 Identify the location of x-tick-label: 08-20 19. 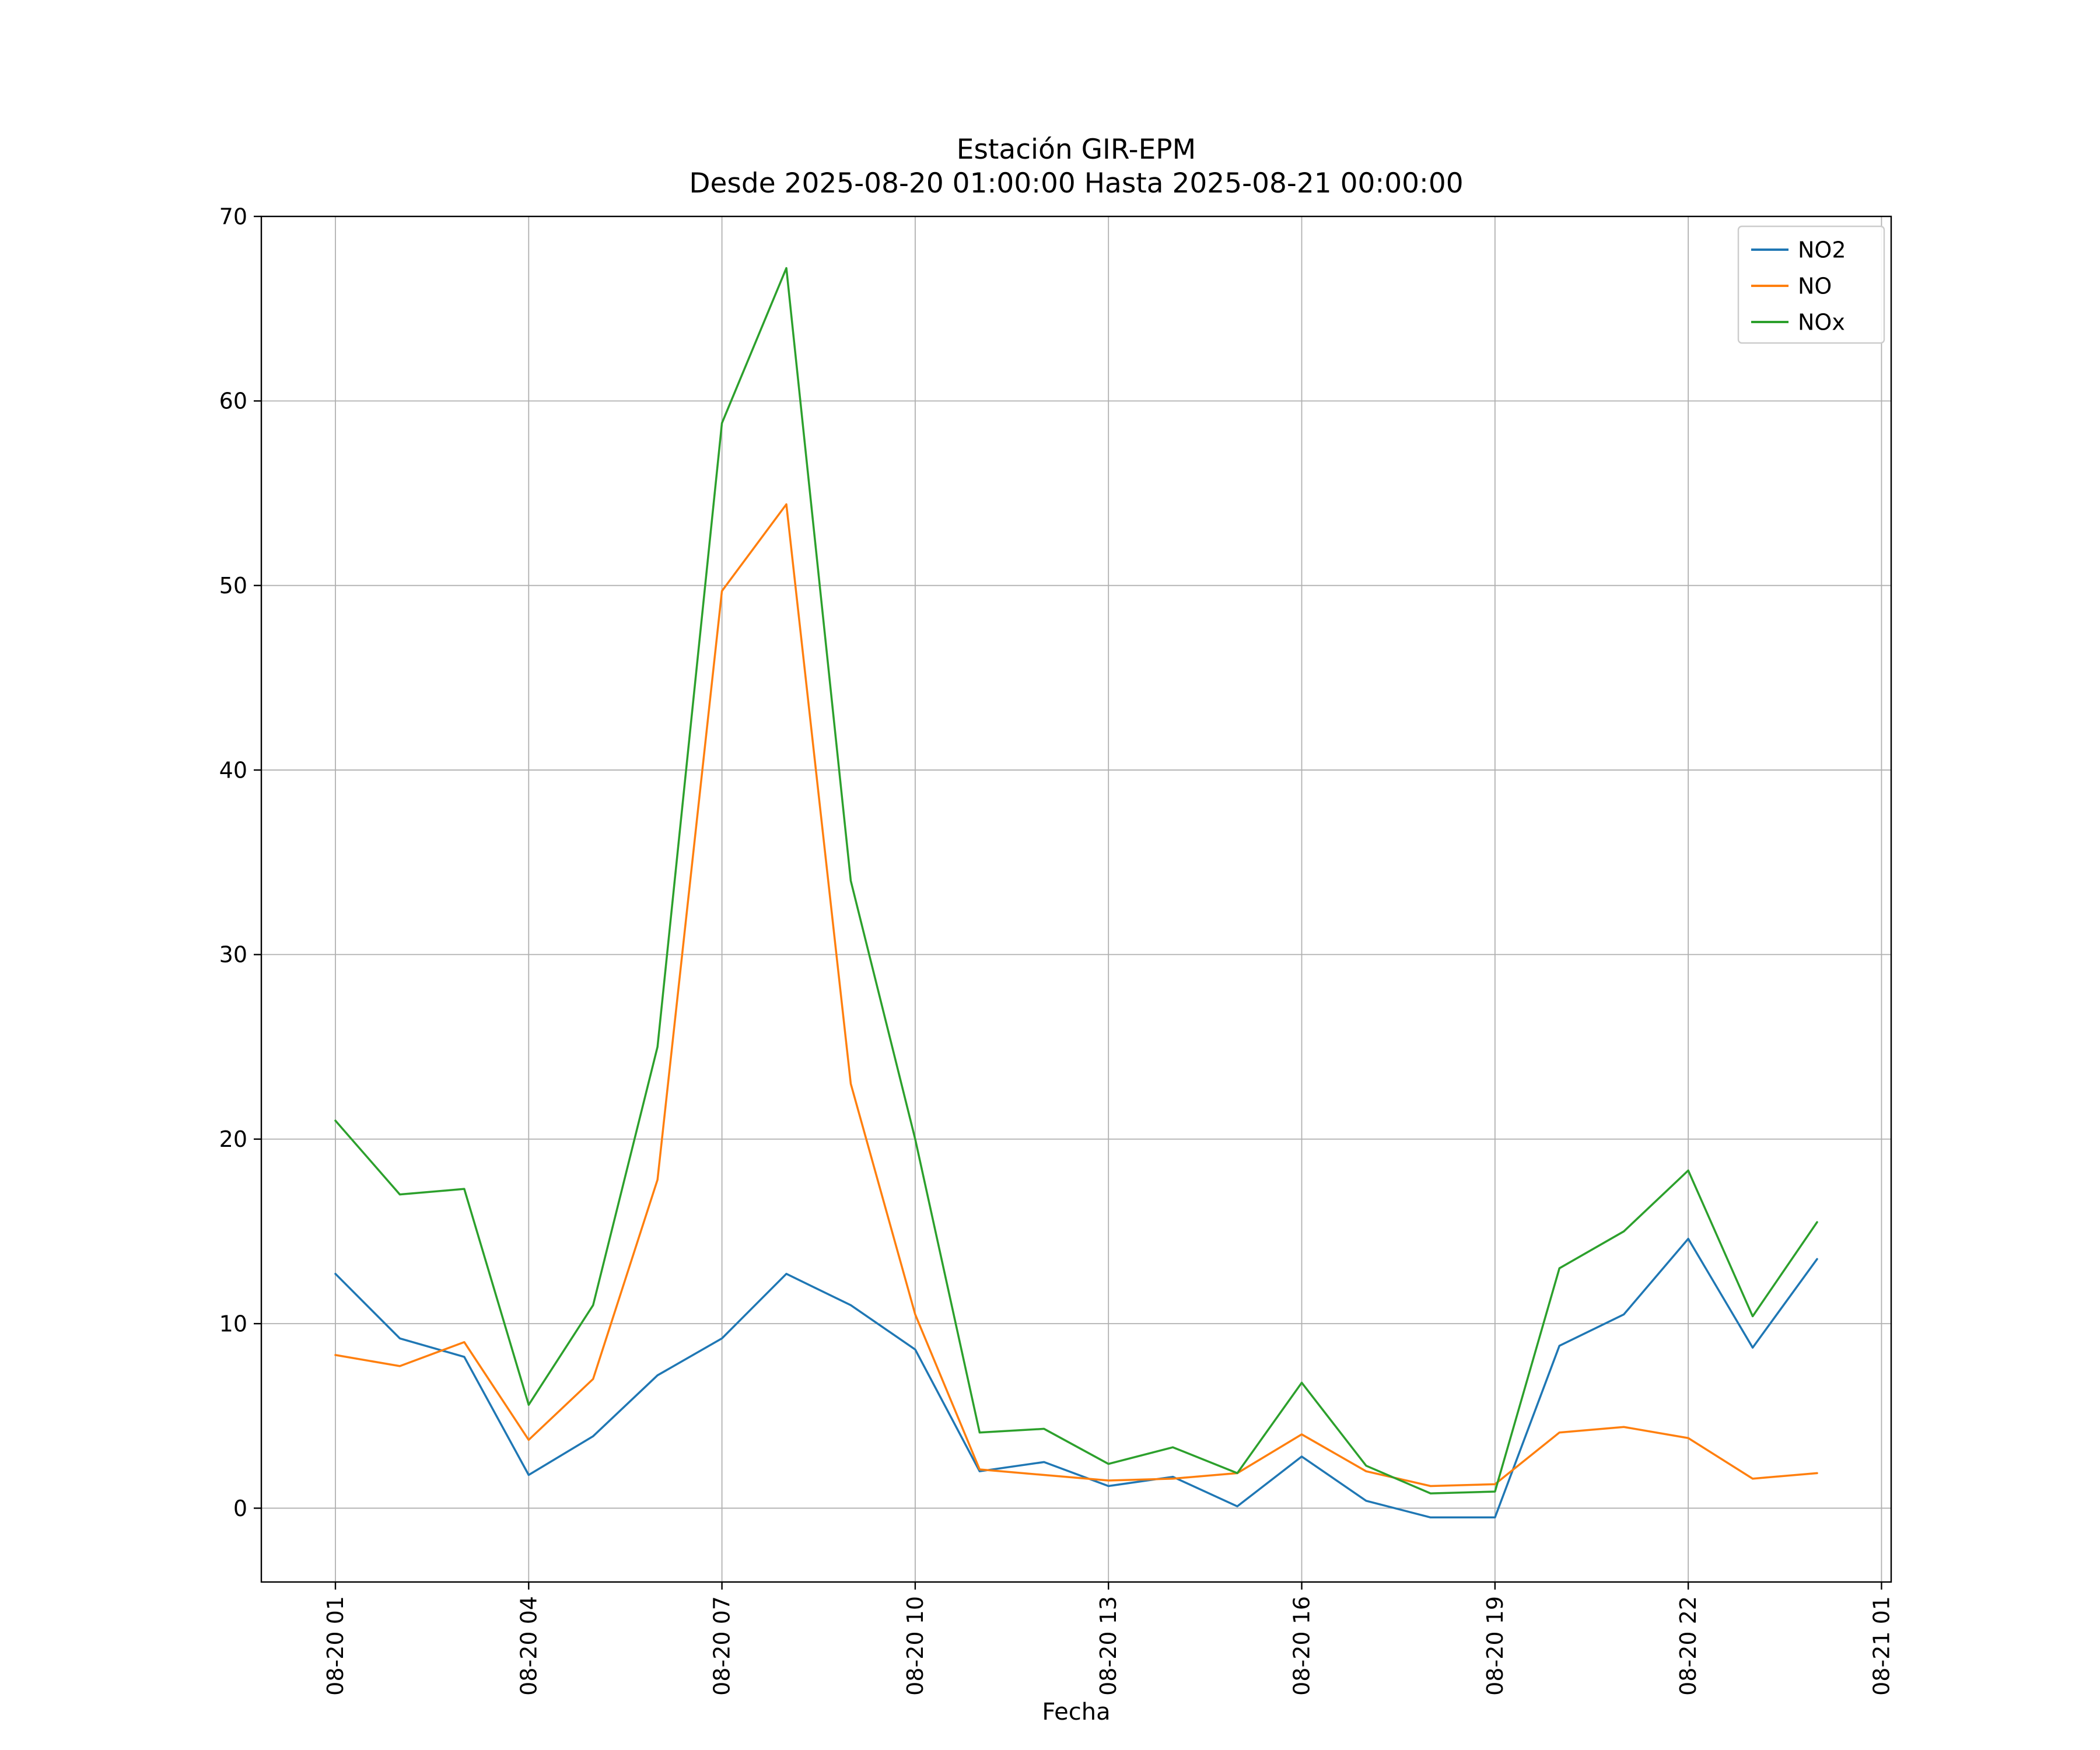
(1495, 1646).